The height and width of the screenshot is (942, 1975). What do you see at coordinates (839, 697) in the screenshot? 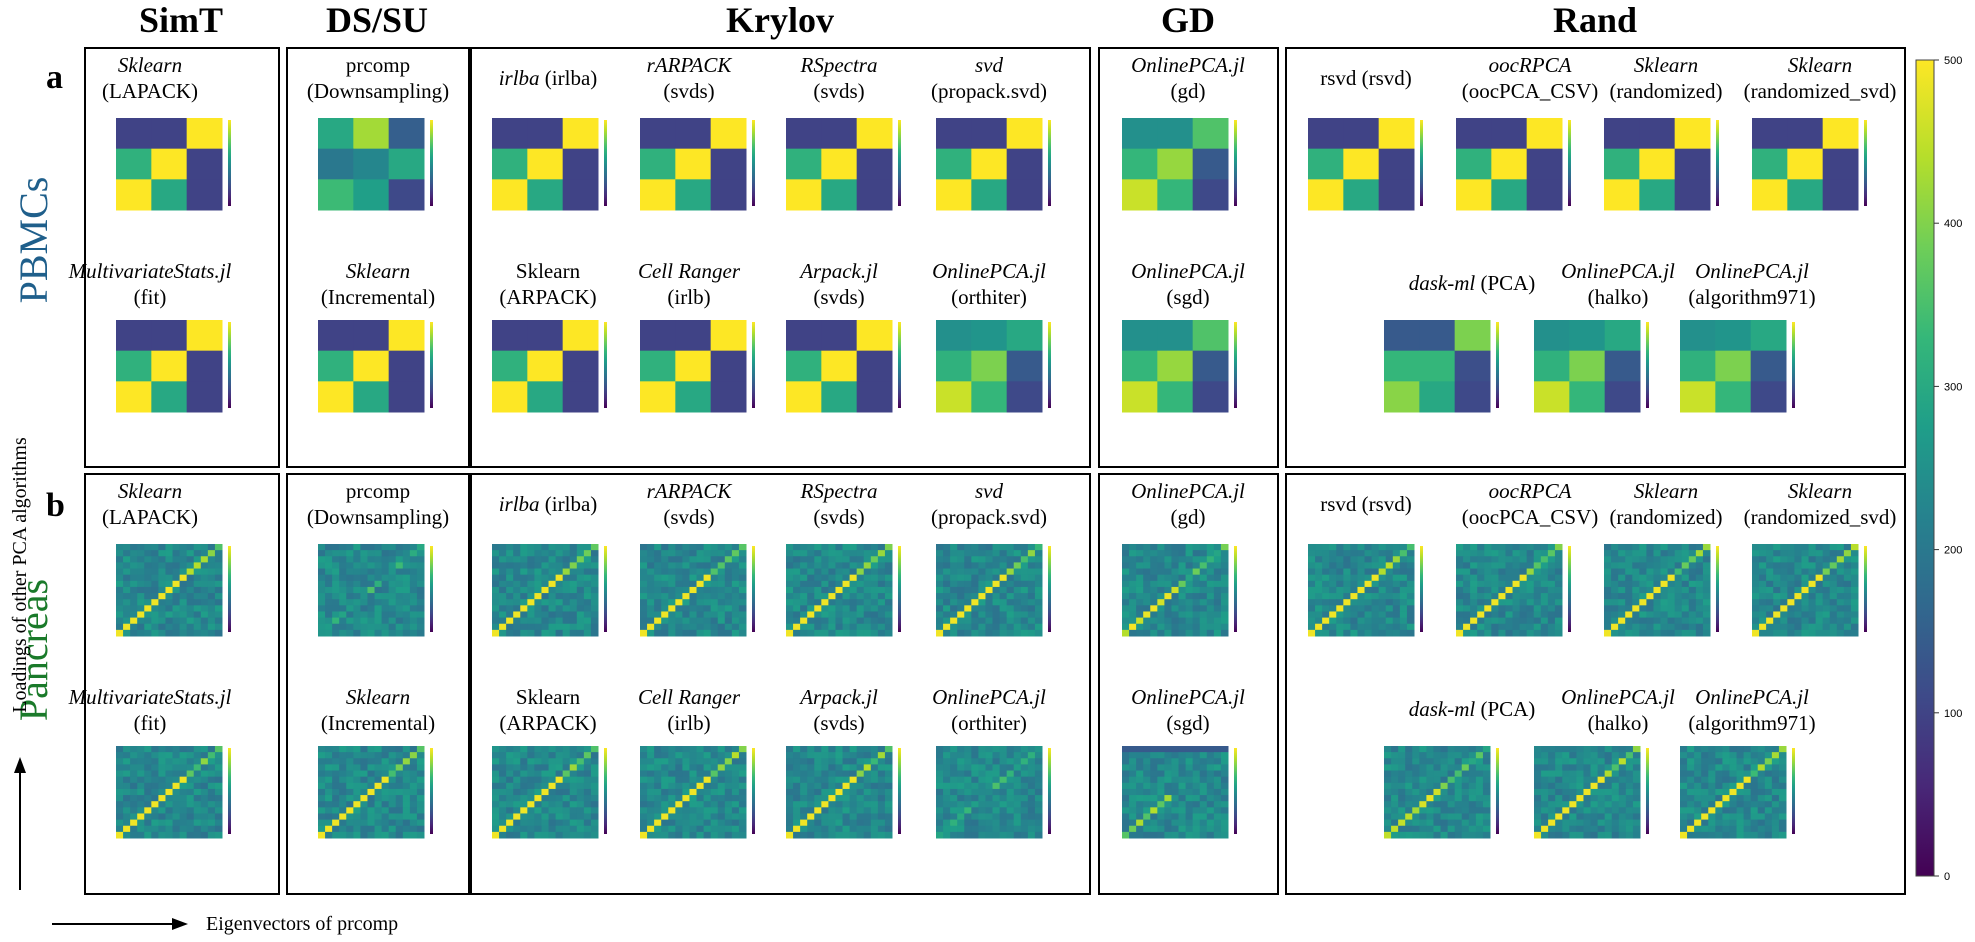
I see `algo-name: Arpack.jl` at bounding box center [839, 697].